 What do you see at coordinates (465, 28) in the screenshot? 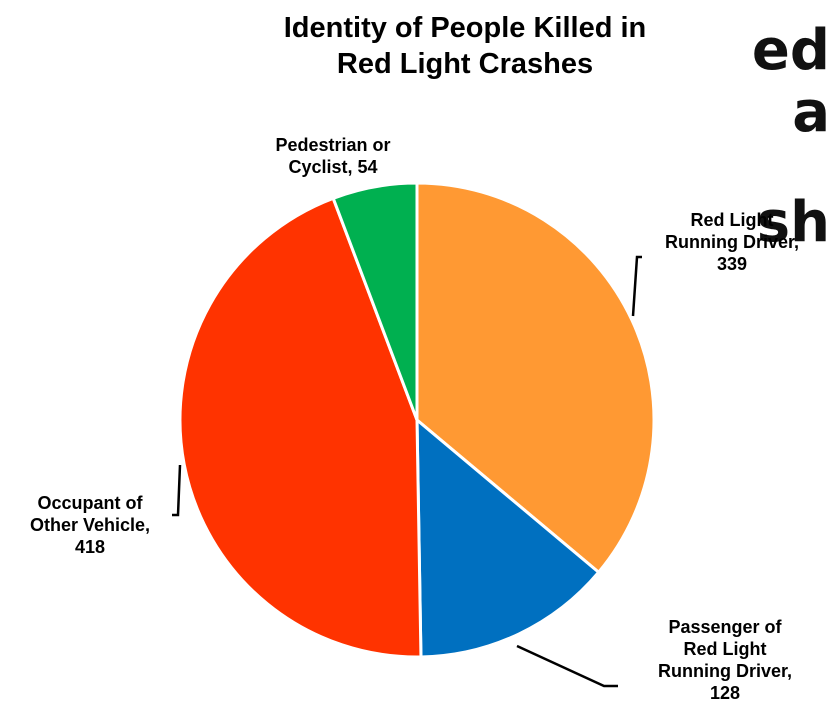
I see `chart-title-line: Identity of People Killed in` at bounding box center [465, 28].